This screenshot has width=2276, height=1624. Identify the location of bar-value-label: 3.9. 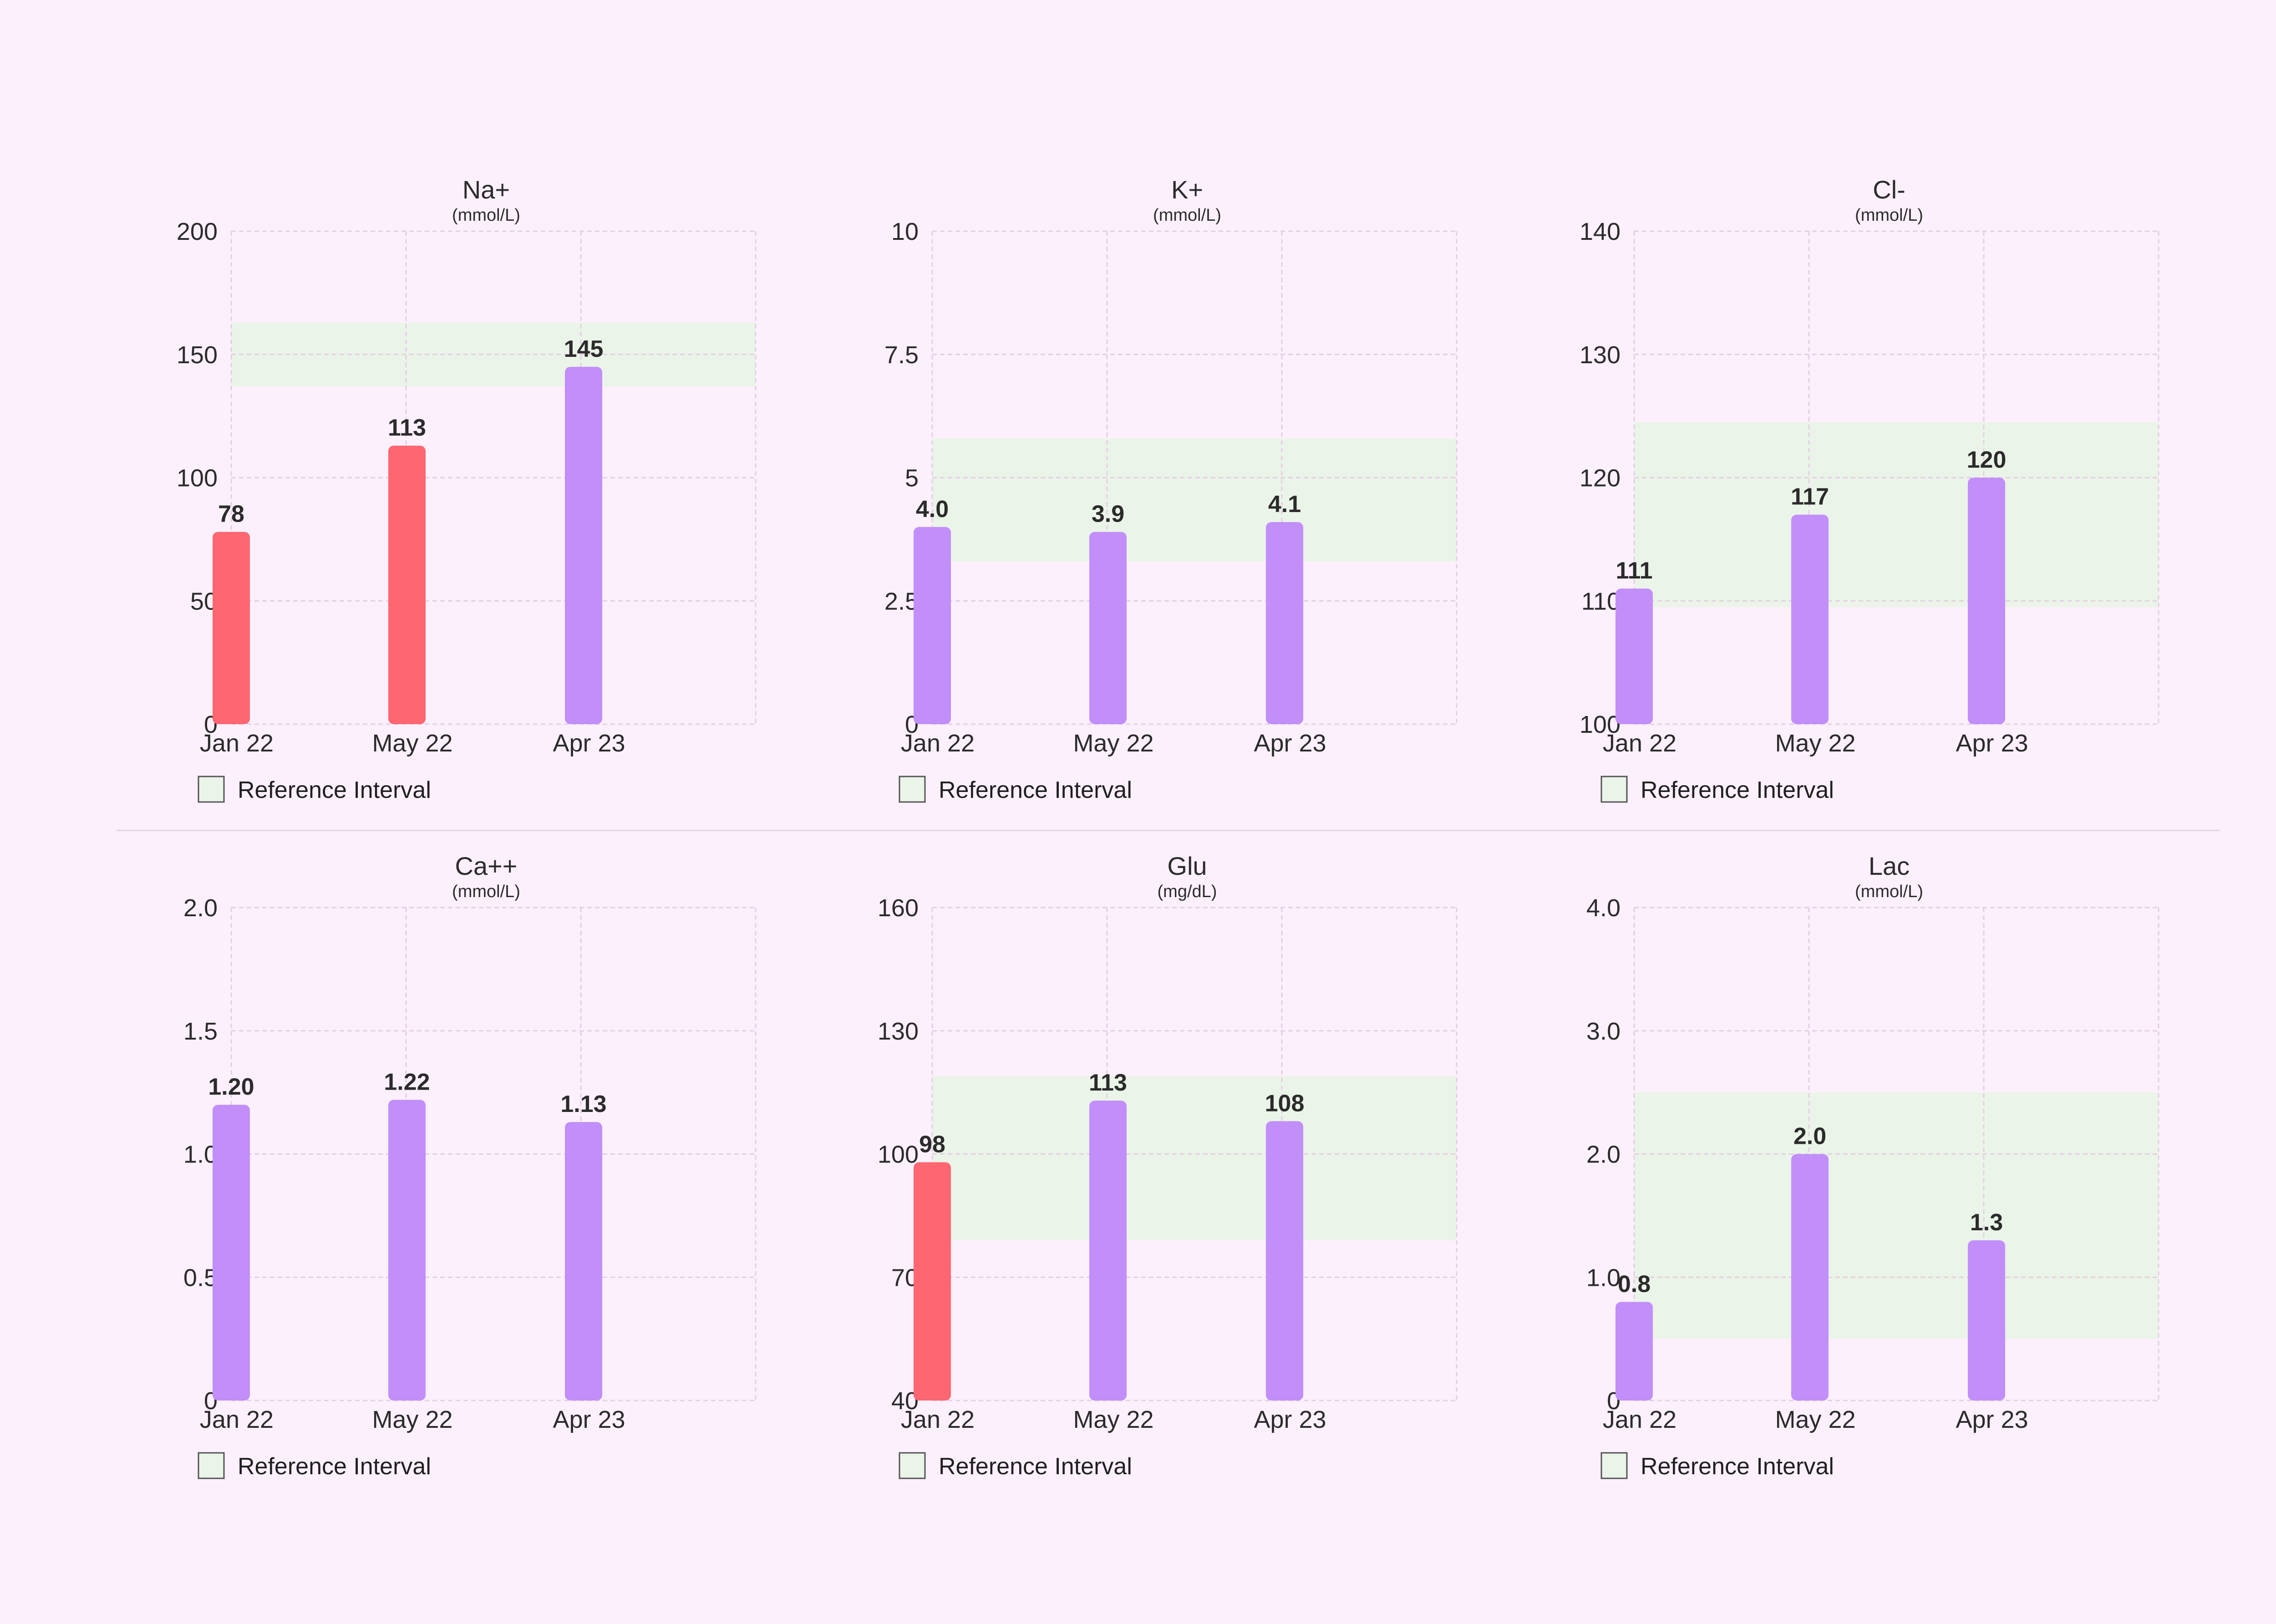
(1108, 514).